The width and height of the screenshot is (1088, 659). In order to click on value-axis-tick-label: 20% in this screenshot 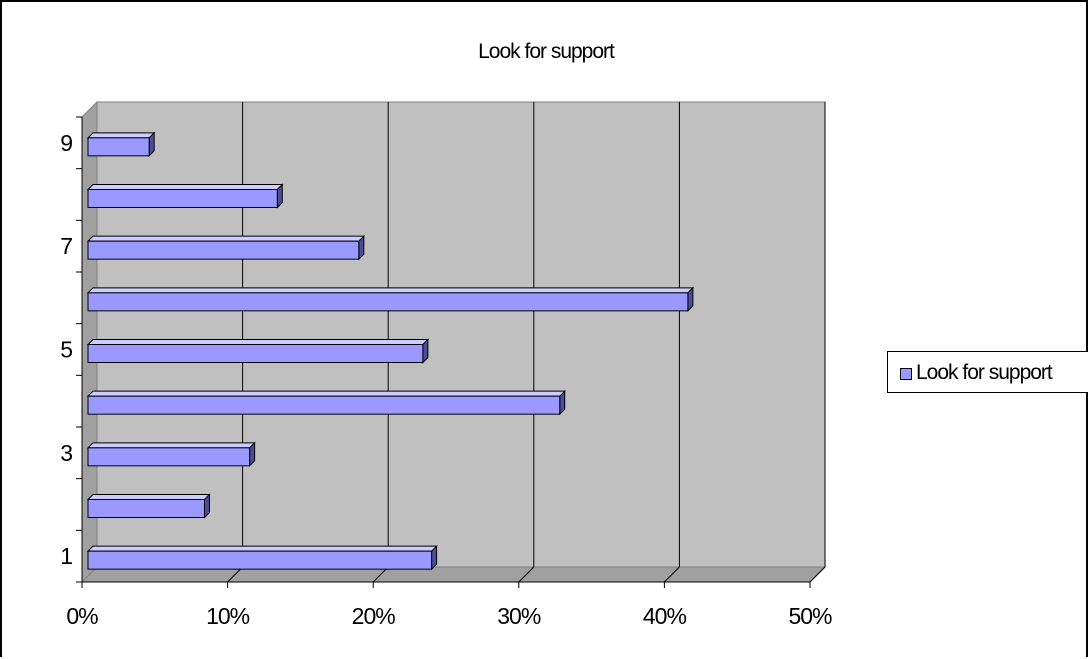, I will do `click(374, 616)`.